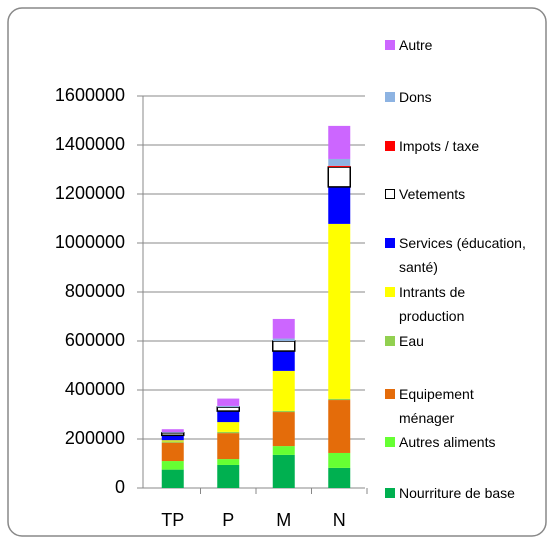 Image resolution: width=555 pixels, height=544 pixels. I want to click on legend-entry: Nourriture de base, so click(470, 493).